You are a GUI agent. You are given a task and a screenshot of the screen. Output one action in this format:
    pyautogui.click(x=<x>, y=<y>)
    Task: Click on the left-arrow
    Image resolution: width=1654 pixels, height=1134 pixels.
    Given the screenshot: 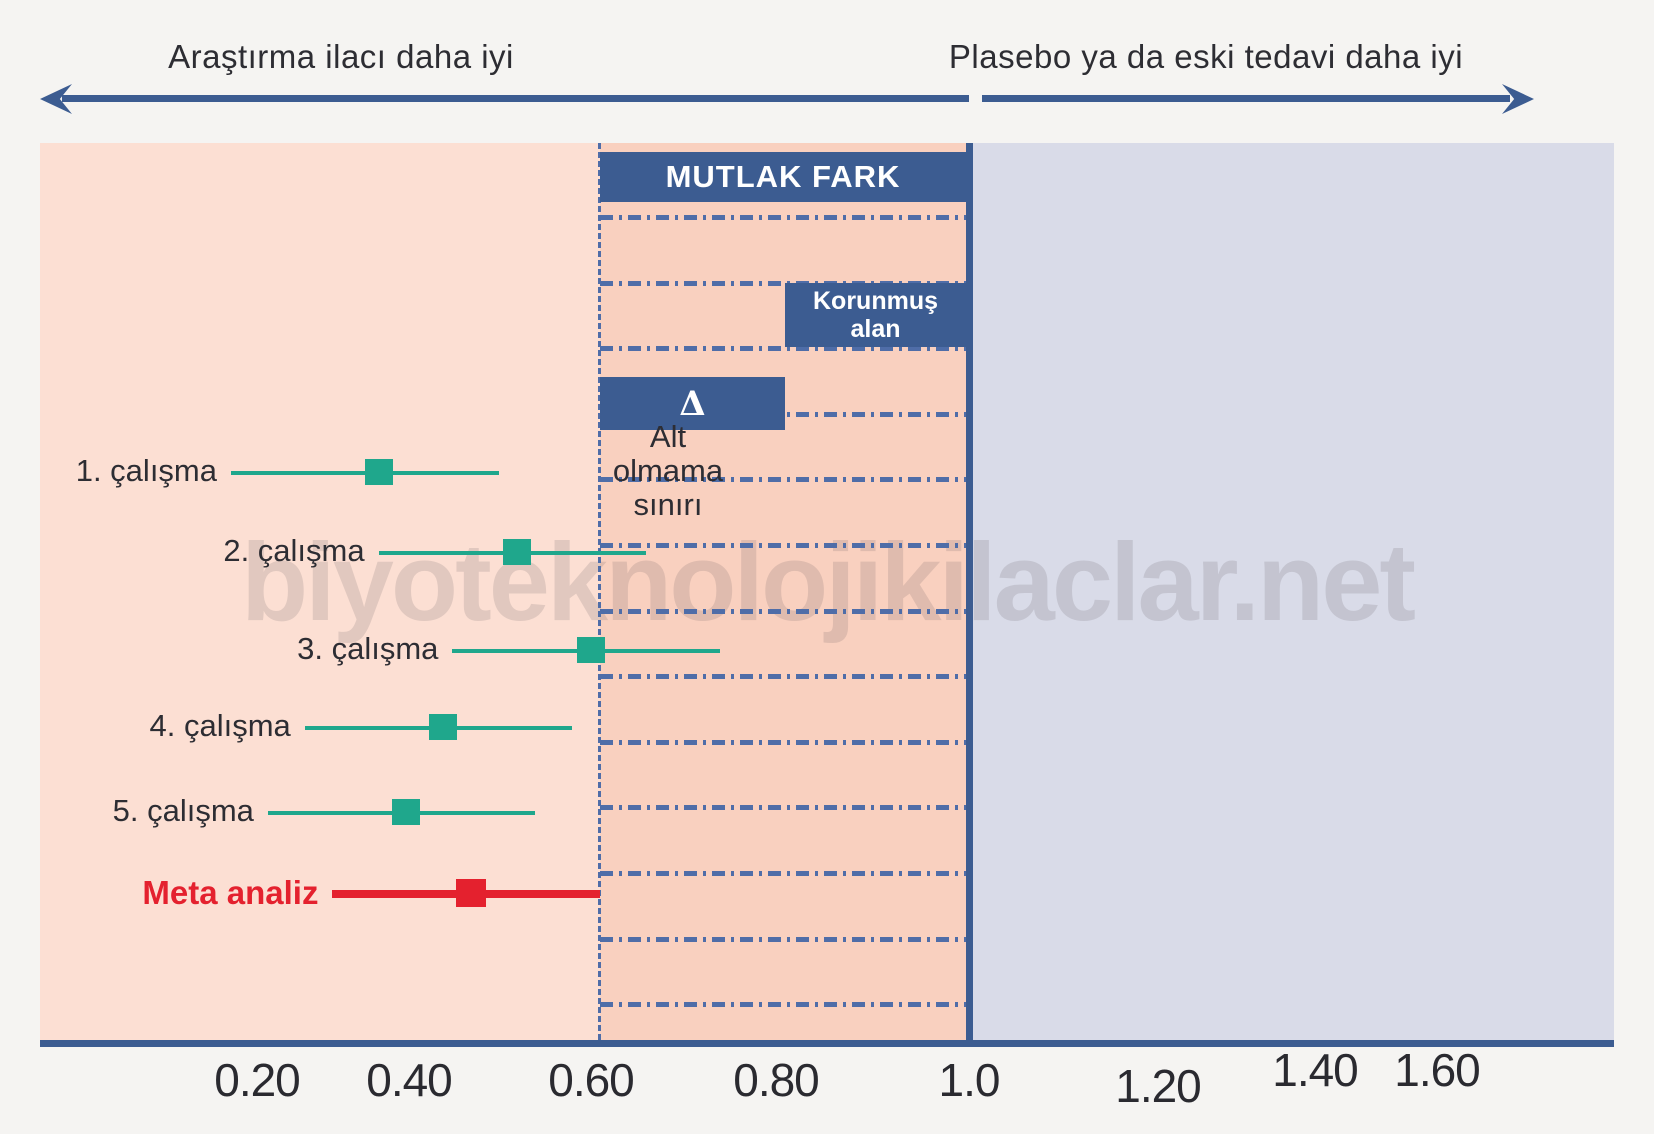 What is the action you would take?
    pyautogui.click(x=515, y=98)
    